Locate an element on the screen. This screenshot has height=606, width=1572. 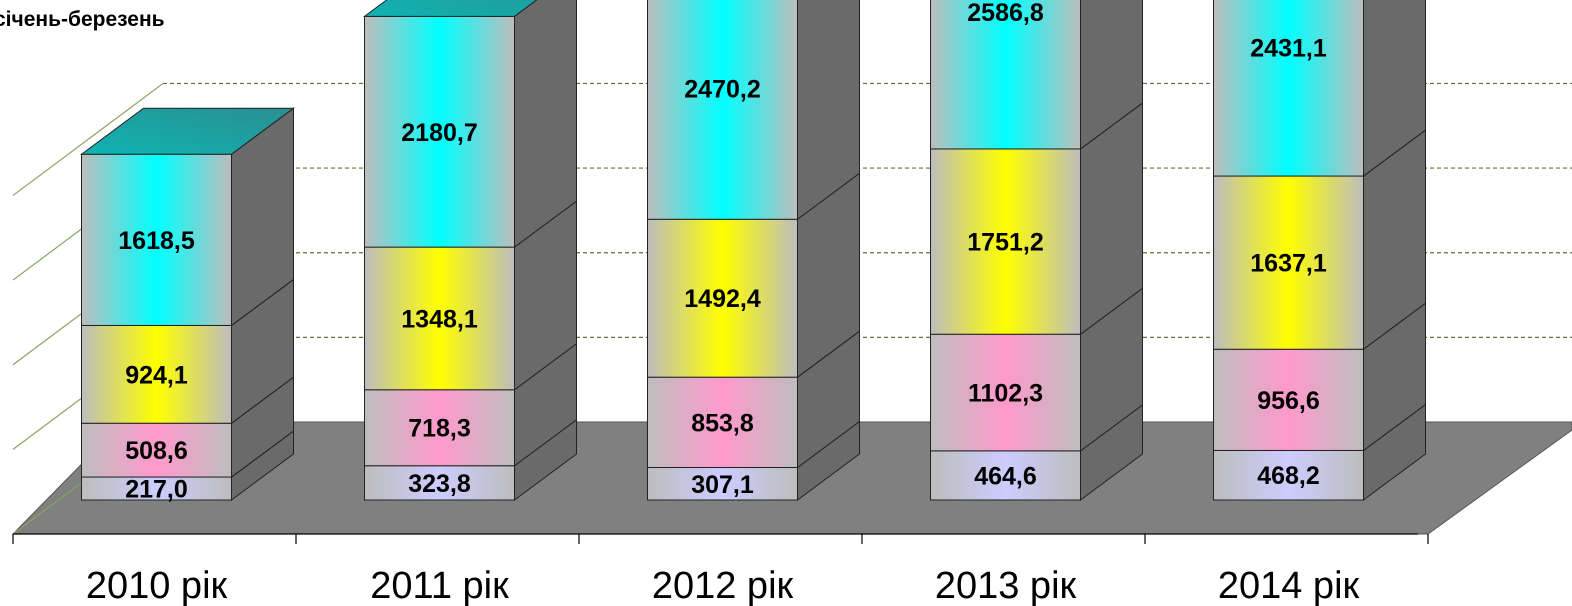
data-label: 217,0 is located at coordinates (156, 490).